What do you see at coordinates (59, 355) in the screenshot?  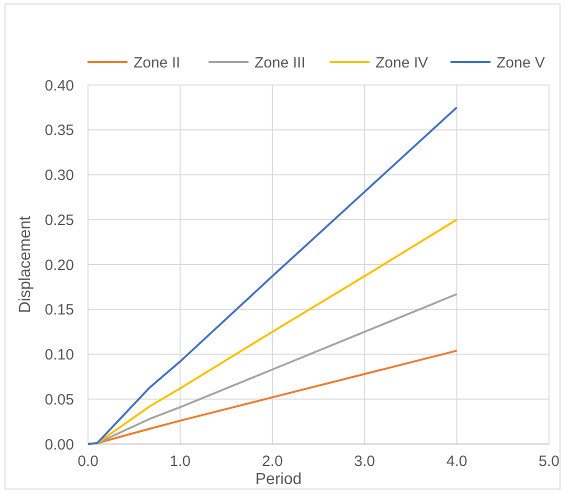 I see `y-tick-label: 0.10` at bounding box center [59, 355].